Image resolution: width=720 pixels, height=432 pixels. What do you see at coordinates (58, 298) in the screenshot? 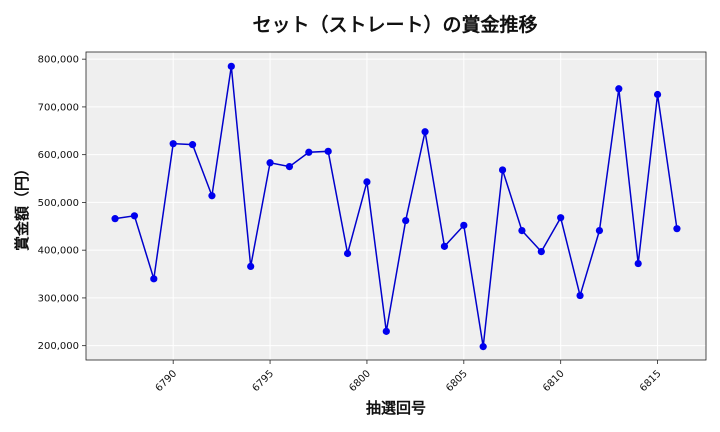
I see `y-tick-label: 300,000` at bounding box center [58, 298].